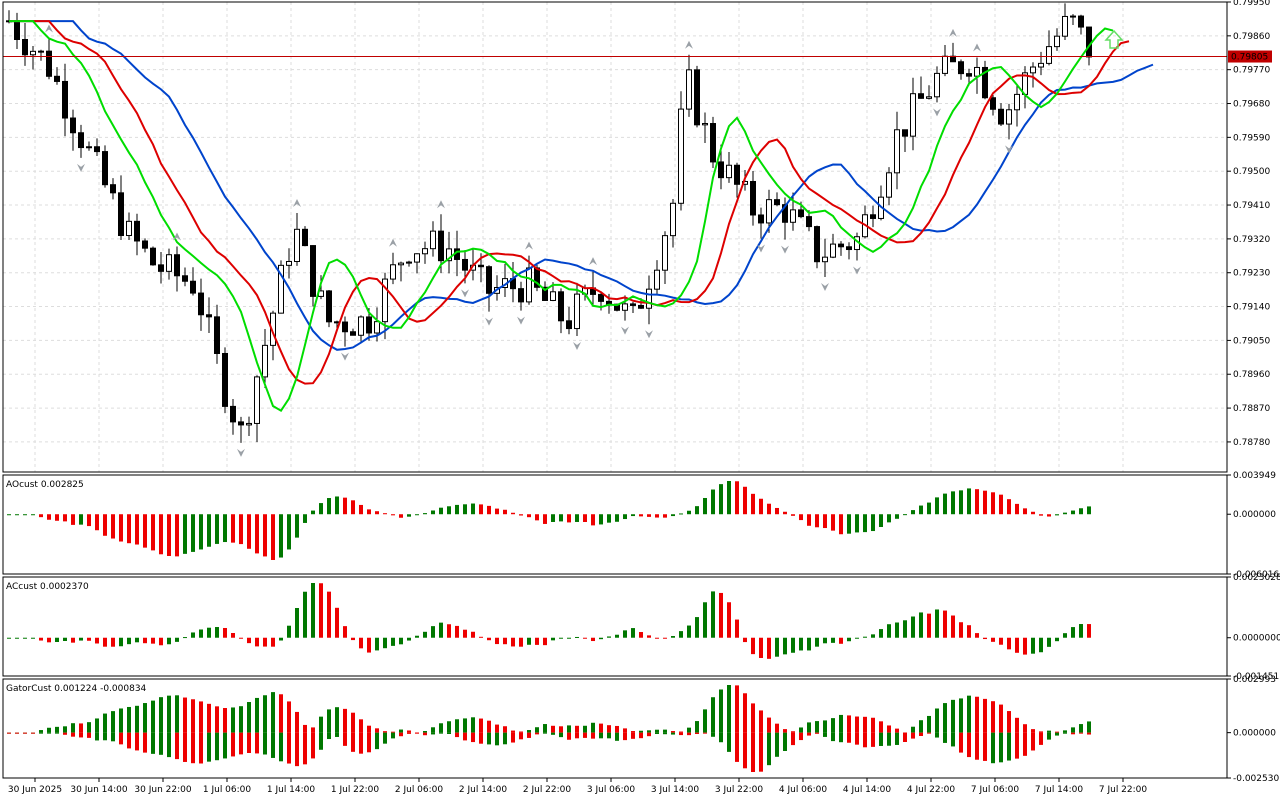 This screenshot has height=804, width=1280. Describe the element at coordinates (867, 790) in the screenshot. I see `time-tick-label: 4 Jul 14:00` at that location.